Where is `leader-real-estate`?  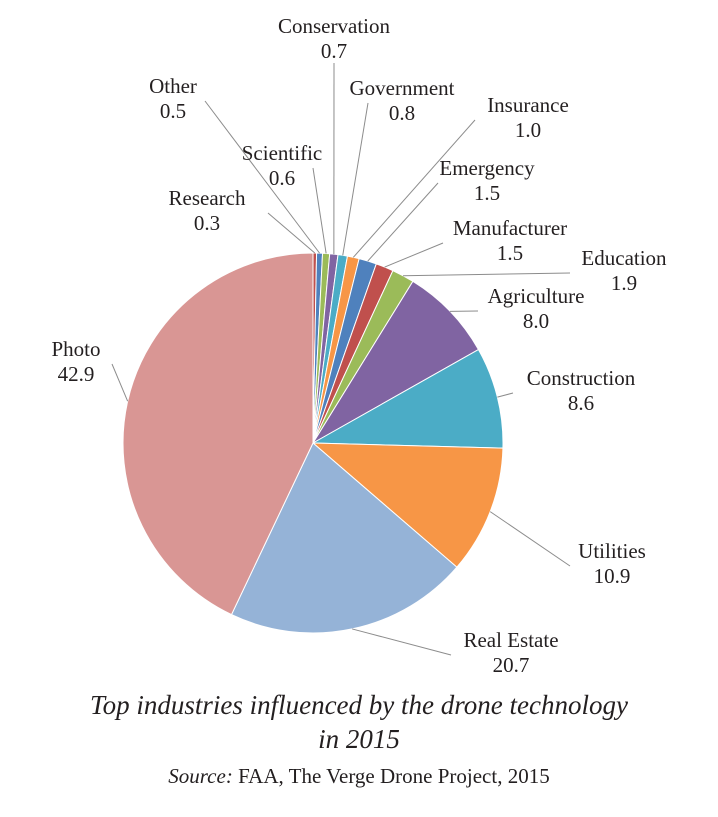 leader-real-estate is located at coordinates (402, 642).